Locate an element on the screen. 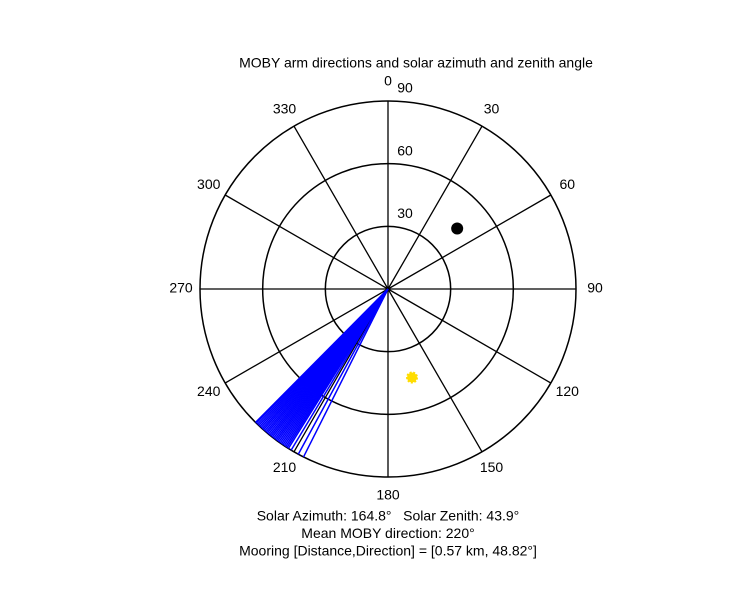 The image size is (750, 605). r-tick-label: 30 is located at coordinates (405, 213).